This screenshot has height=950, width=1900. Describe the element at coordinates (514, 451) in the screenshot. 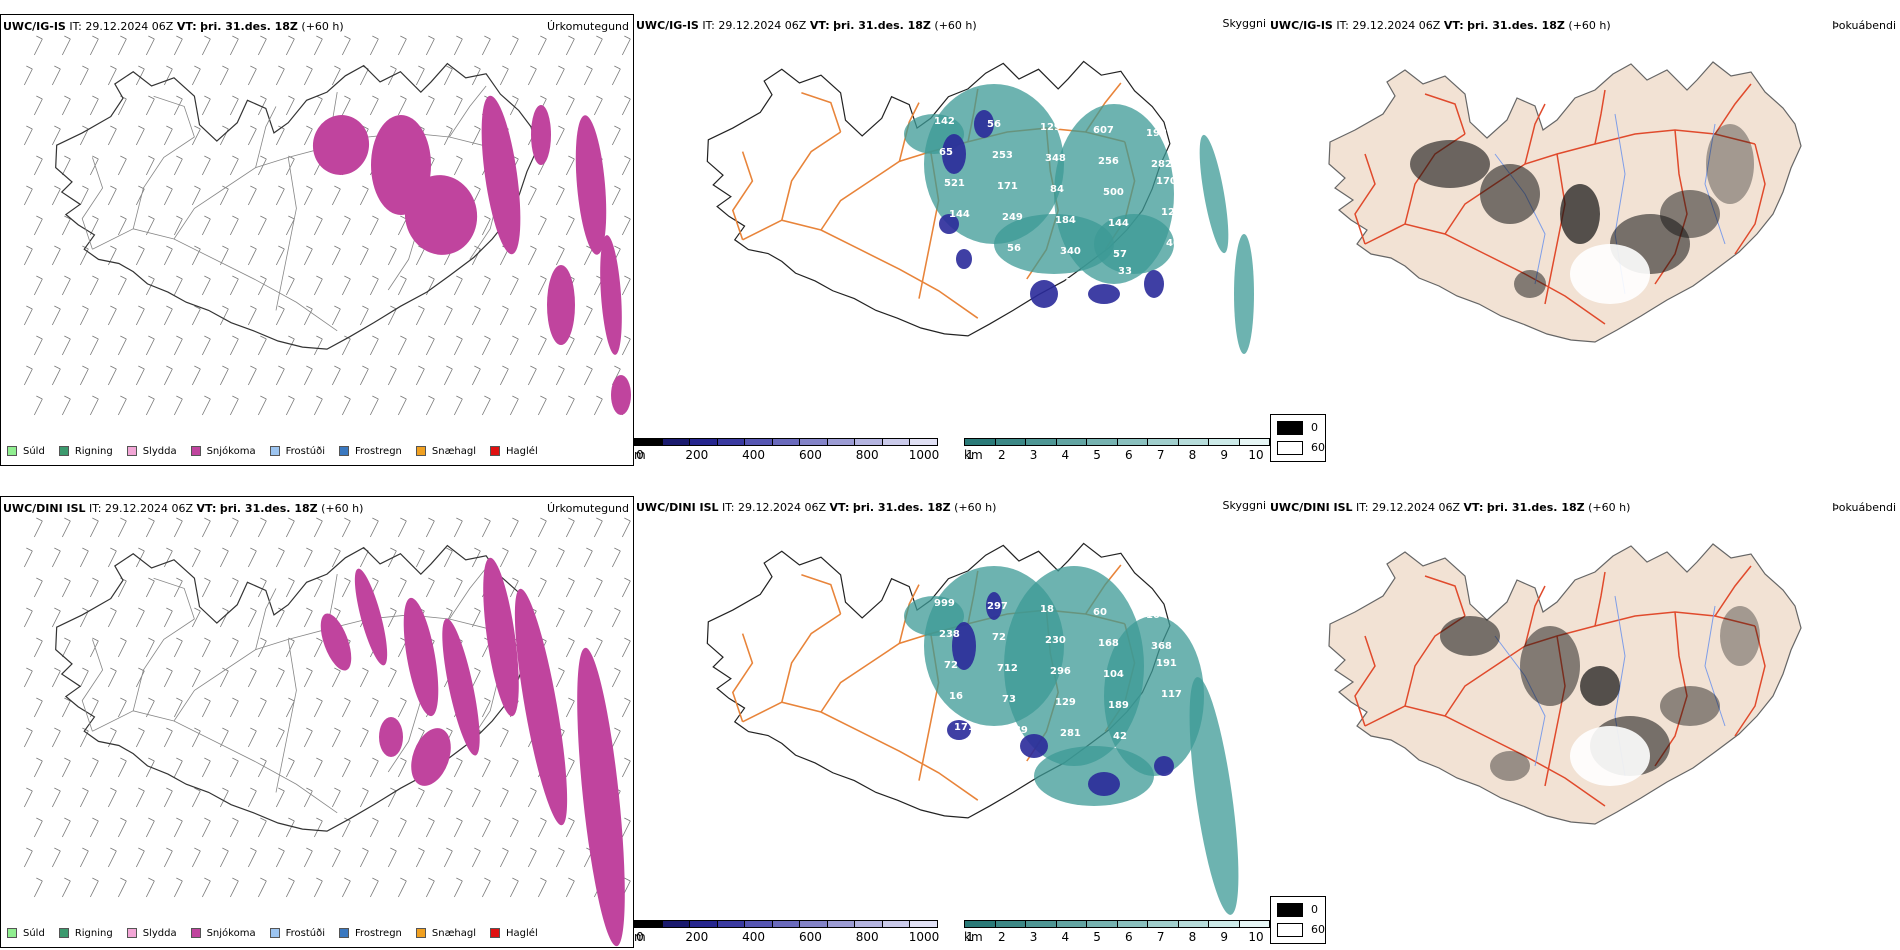

I see `legend-item: Haglél` at that location.